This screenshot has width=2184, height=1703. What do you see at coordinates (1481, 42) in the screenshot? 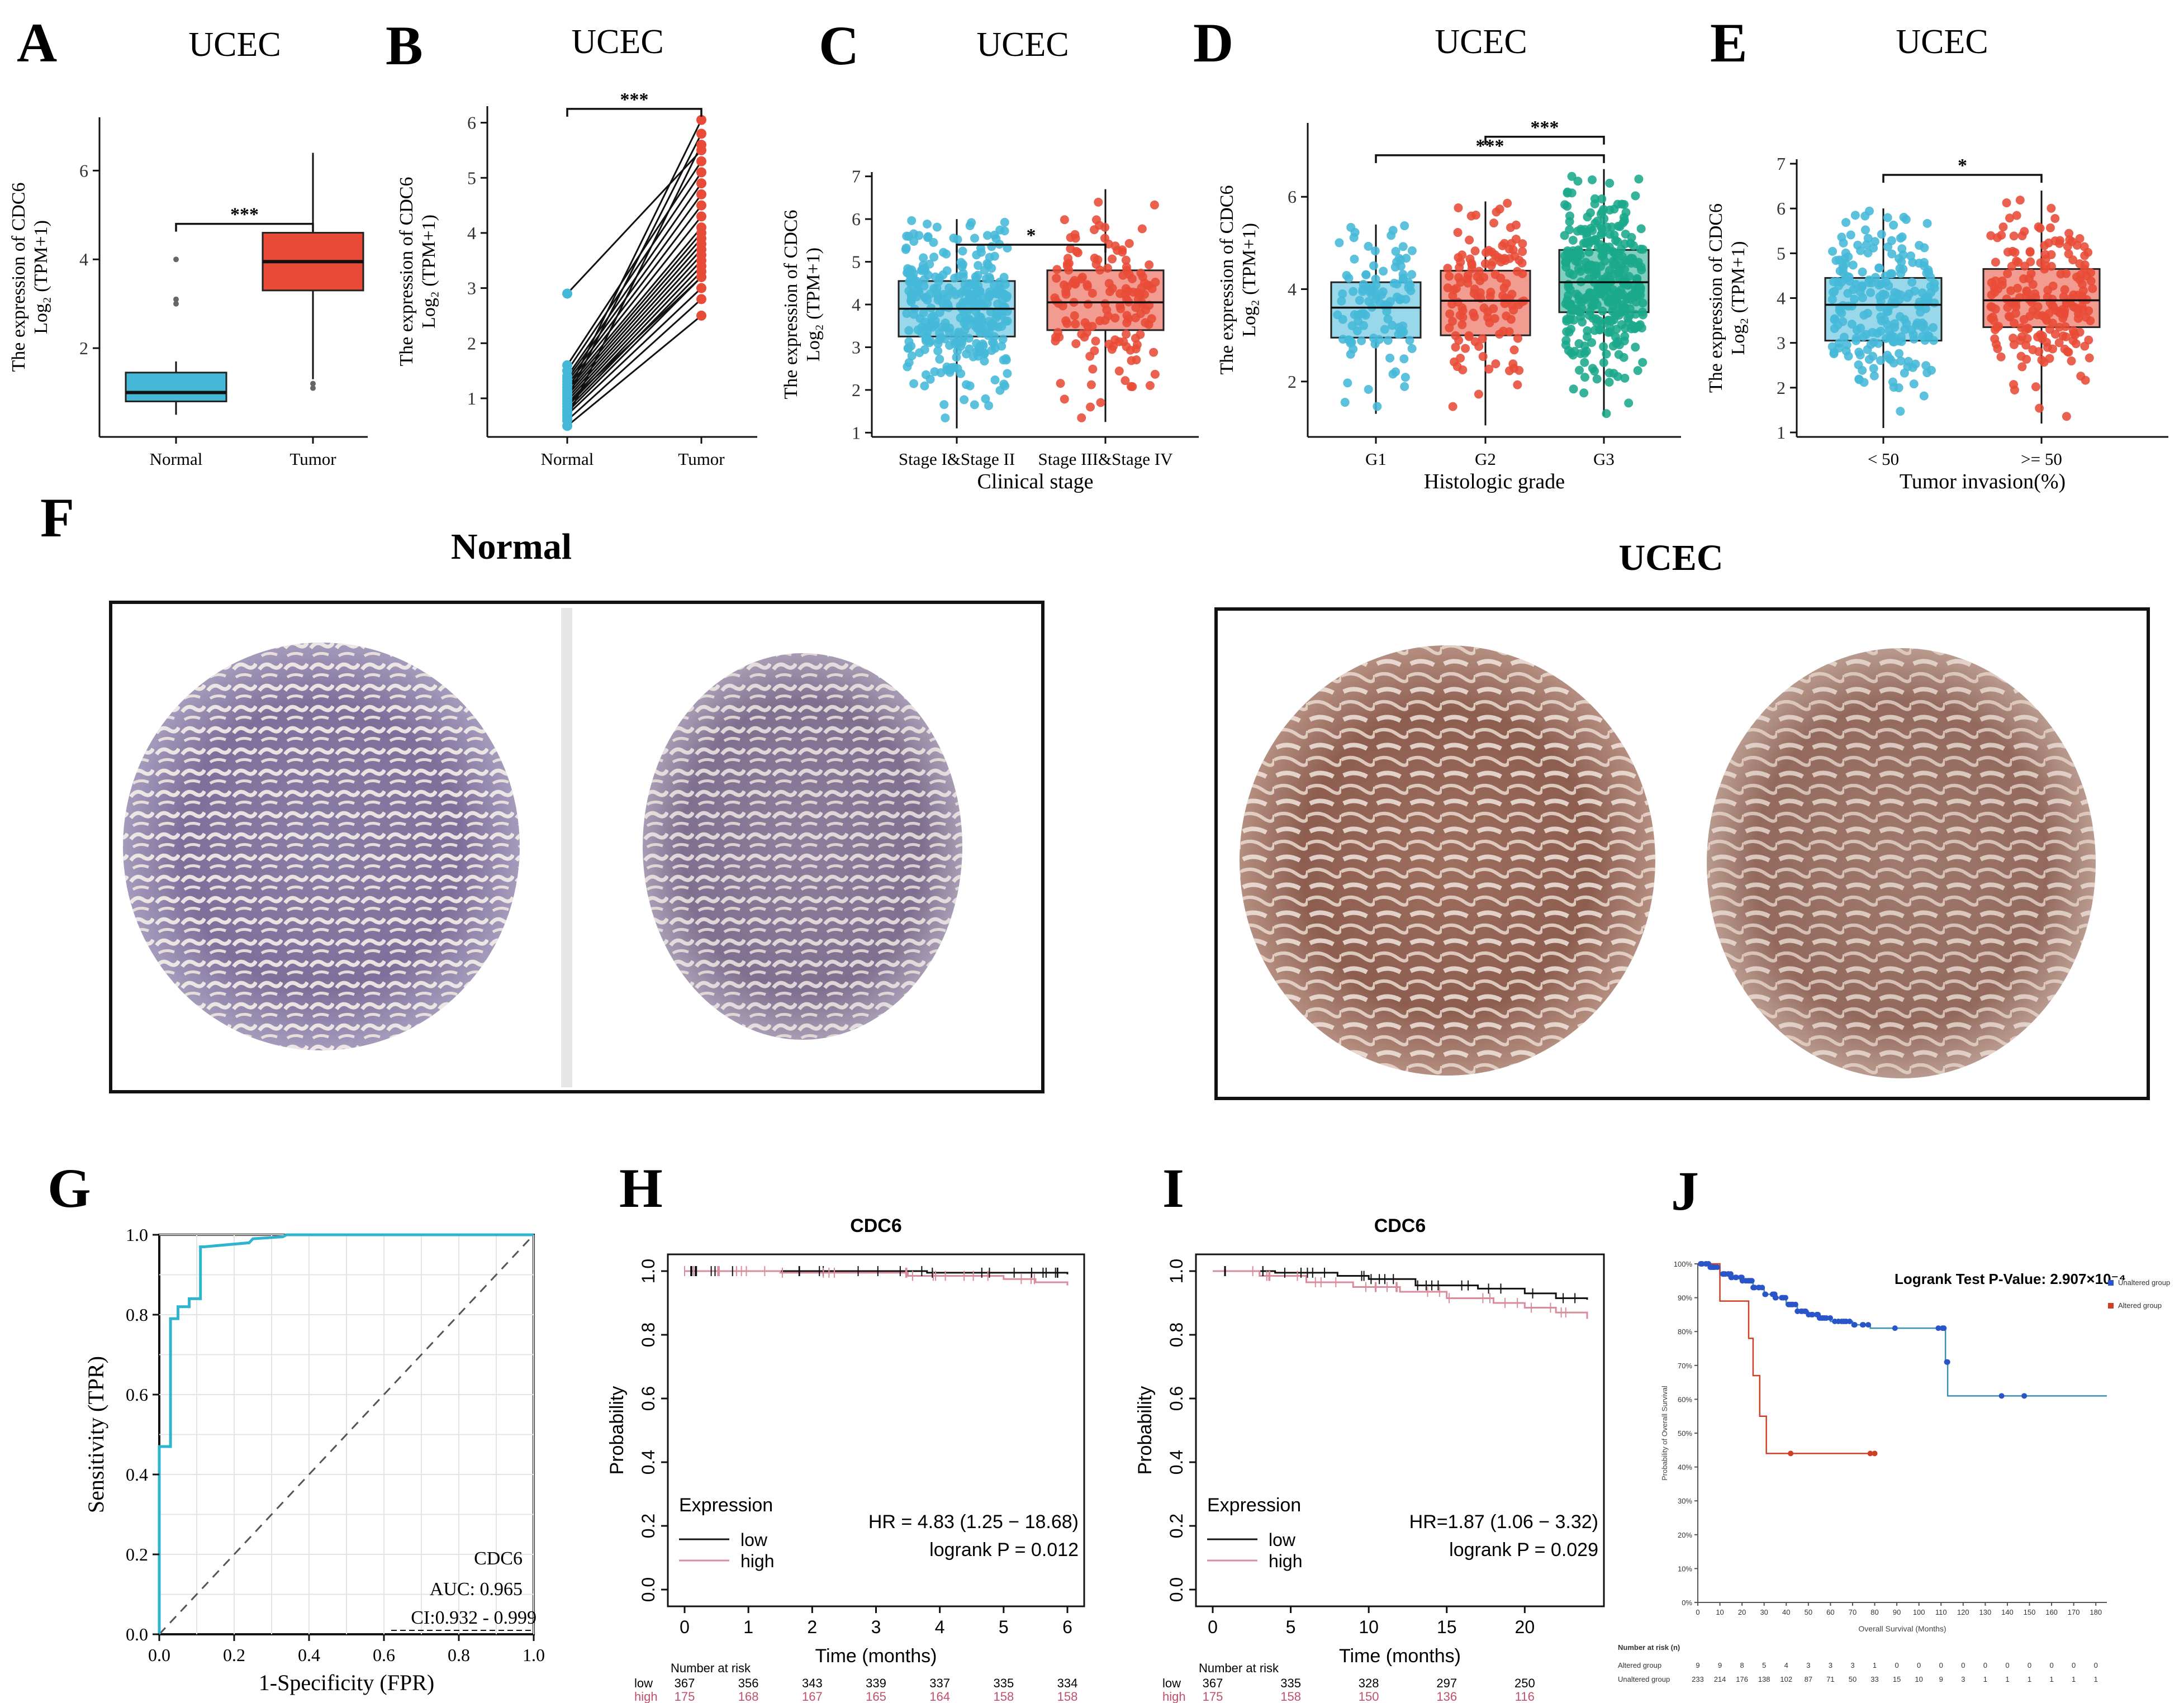
I see `chart-title: UCEC` at bounding box center [1481, 42].